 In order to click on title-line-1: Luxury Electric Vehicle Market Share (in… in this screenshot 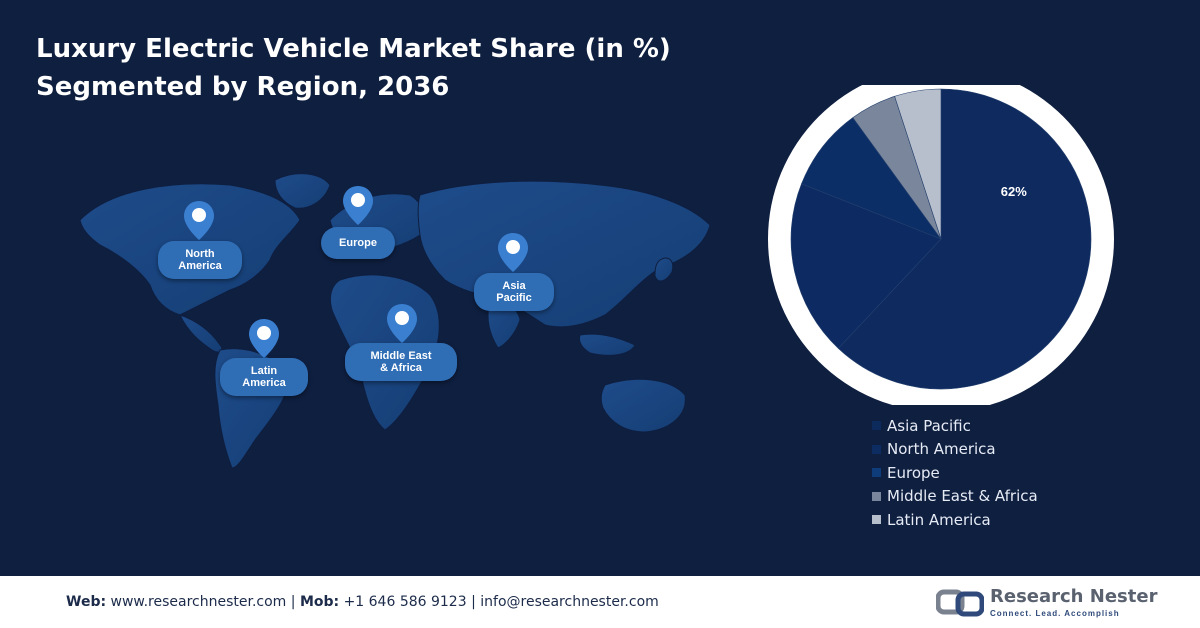, I will do `click(353, 49)`.